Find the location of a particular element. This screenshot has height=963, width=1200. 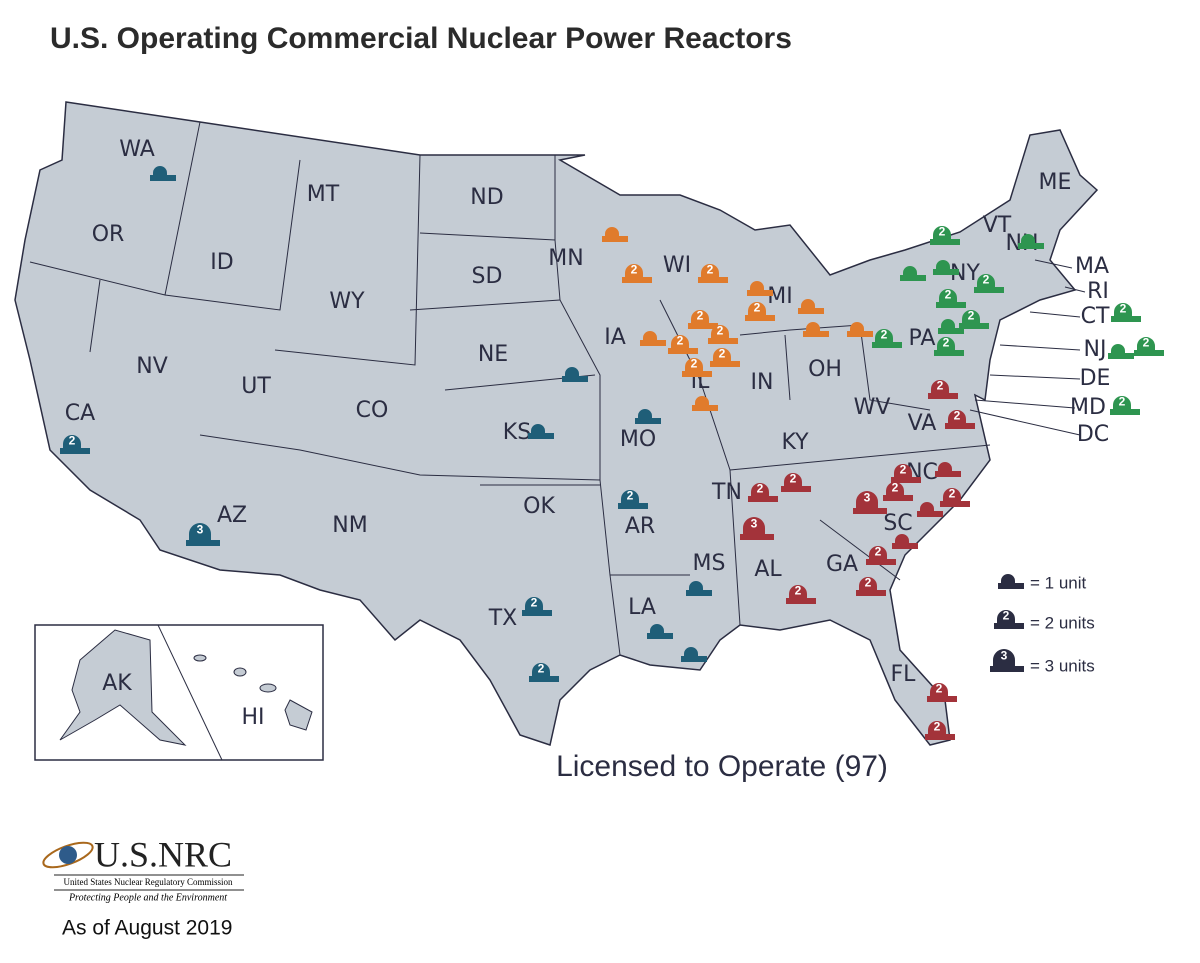

state-label: IA is located at coordinates (615, 337).